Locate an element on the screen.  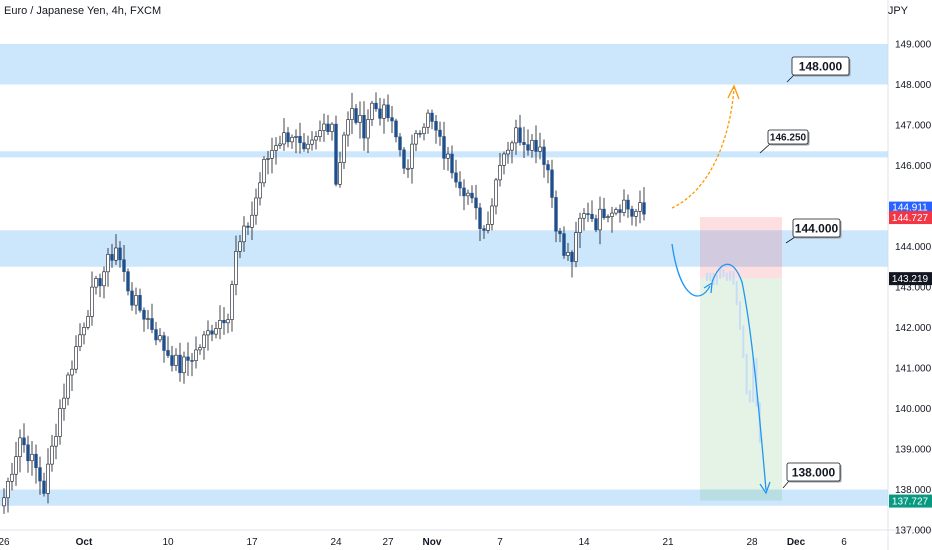
callout-label: 138.000 is located at coordinates (814, 472).